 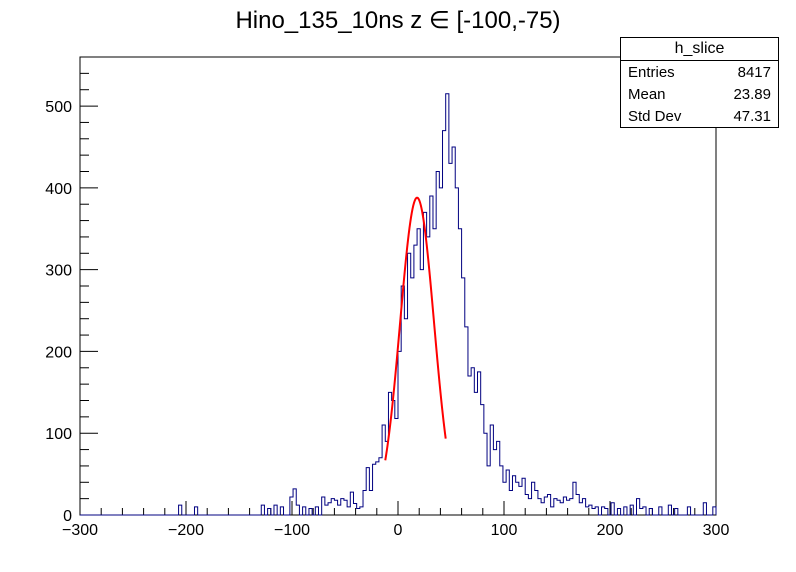 I want to click on y-tick-label: 400, so click(x=58, y=189).